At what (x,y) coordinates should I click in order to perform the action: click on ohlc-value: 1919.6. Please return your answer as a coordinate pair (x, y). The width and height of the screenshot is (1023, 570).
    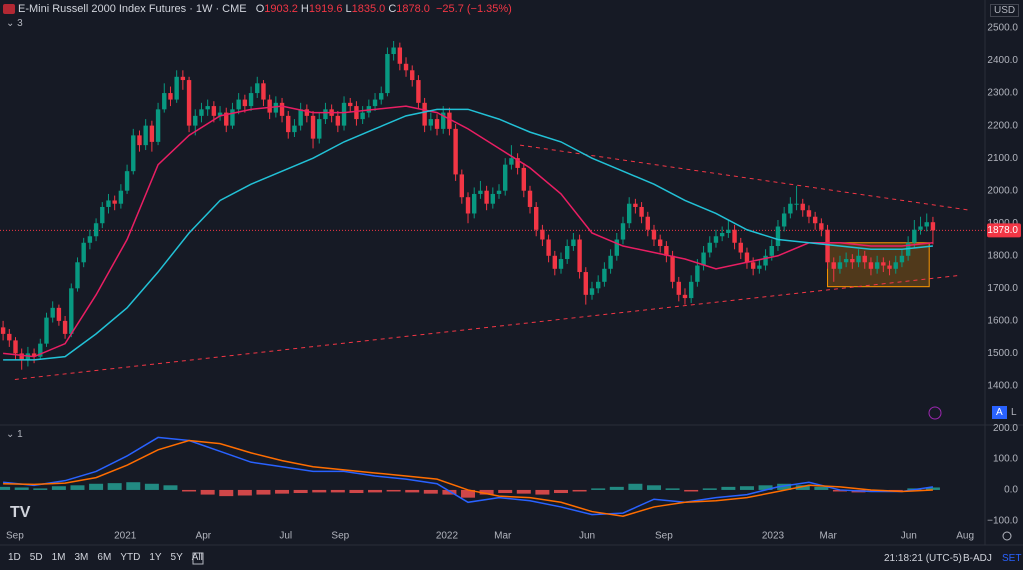
    Looking at the image, I should click on (325, 9).